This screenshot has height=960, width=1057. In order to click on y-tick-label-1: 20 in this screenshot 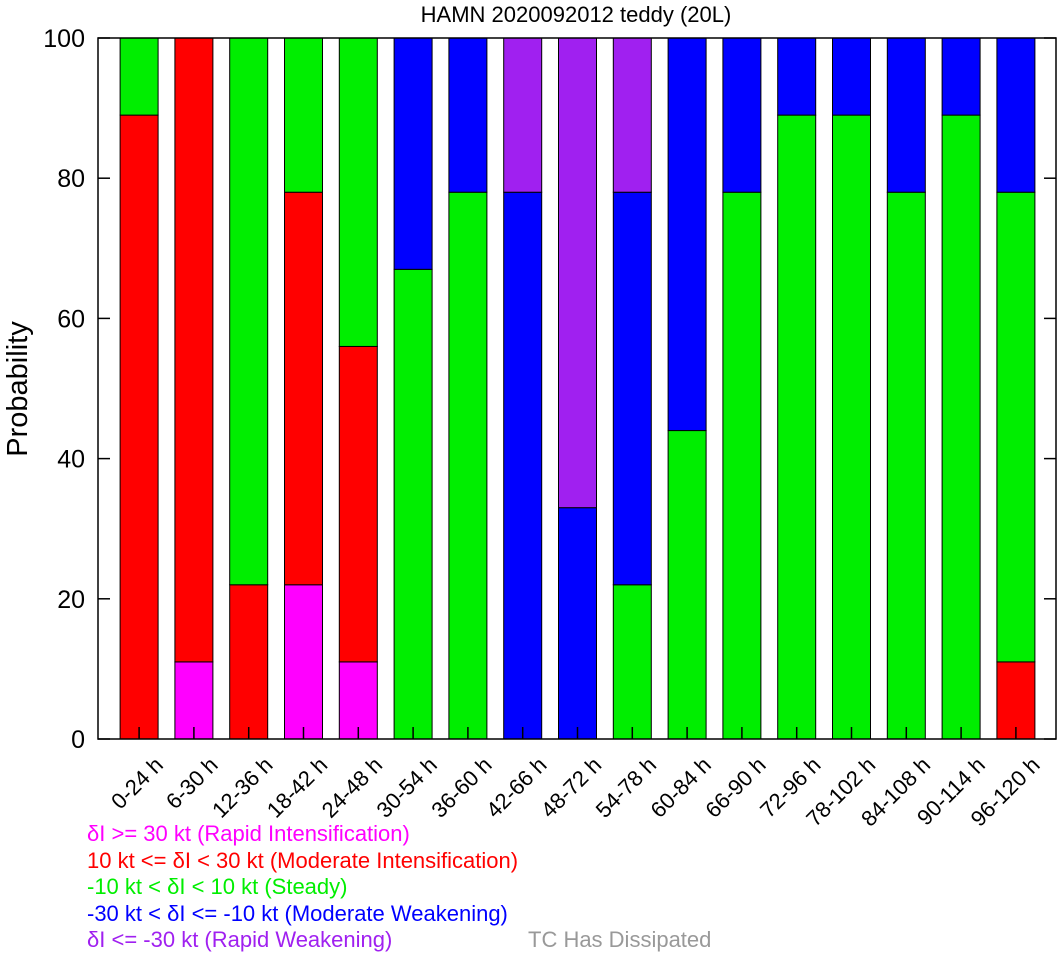, I will do `click(71, 600)`.